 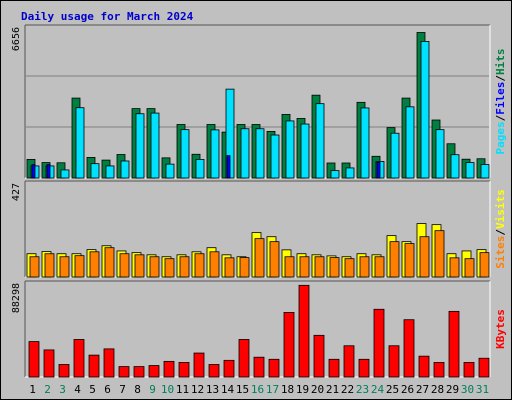 I want to click on day-label: 18, so click(x=287, y=389).